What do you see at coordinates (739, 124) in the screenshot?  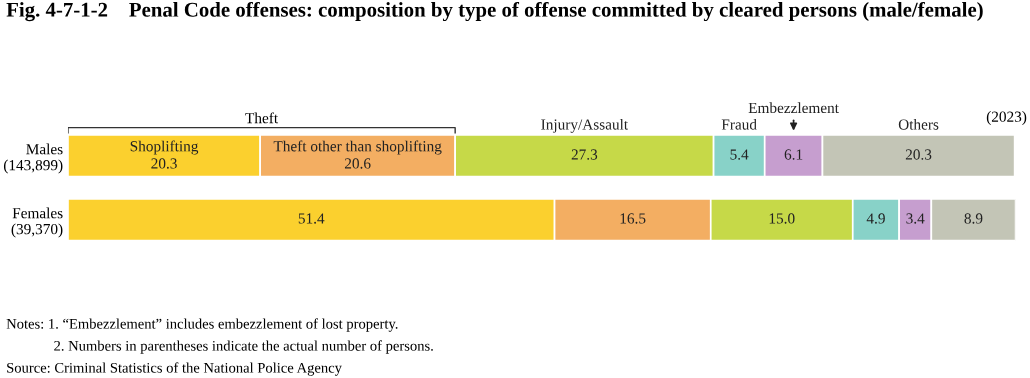 I see `series-label: Fraud` at bounding box center [739, 124].